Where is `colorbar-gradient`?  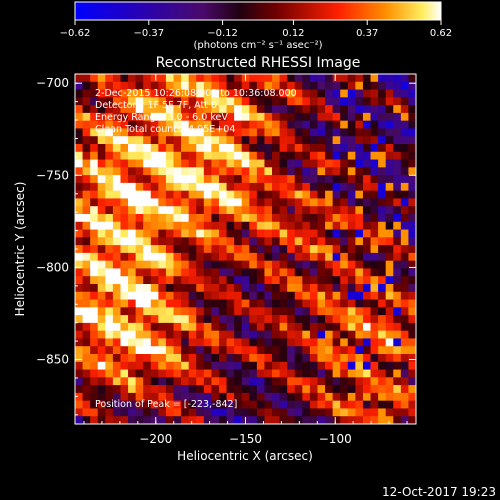 colorbar-gradient is located at coordinates (258, 11).